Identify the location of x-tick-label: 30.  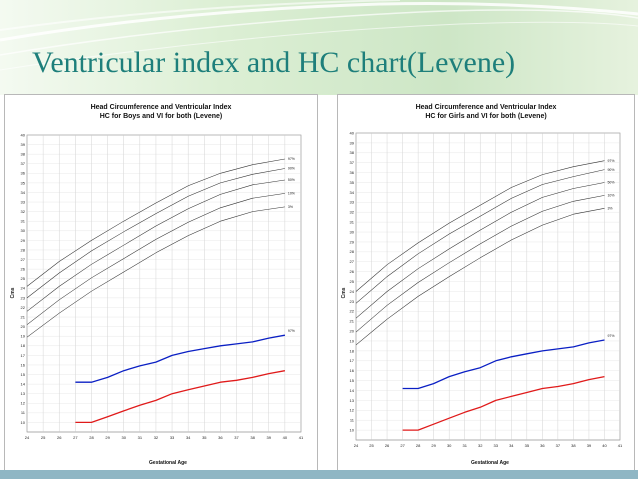
(123, 437).